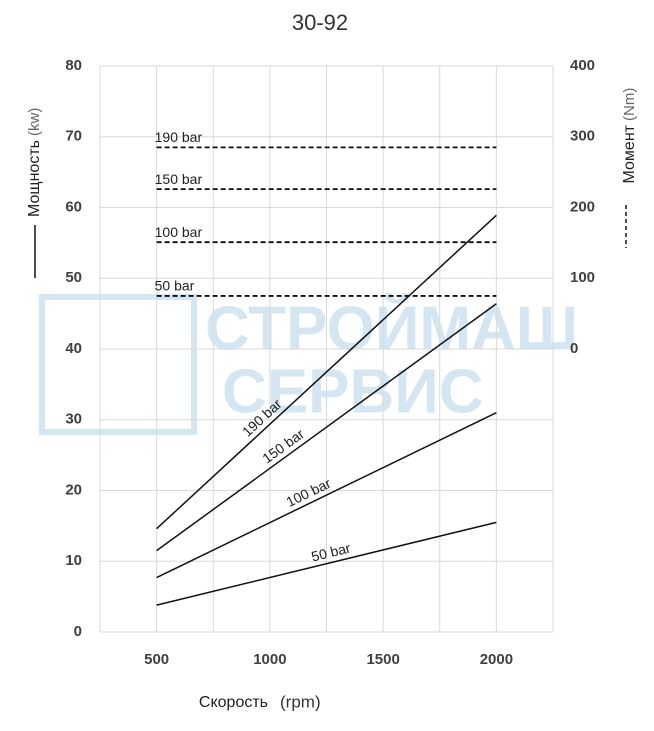 Image resolution: width=654 pixels, height=731 pixels. I want to click on y2-unit: (Nm), so click(629, 104).